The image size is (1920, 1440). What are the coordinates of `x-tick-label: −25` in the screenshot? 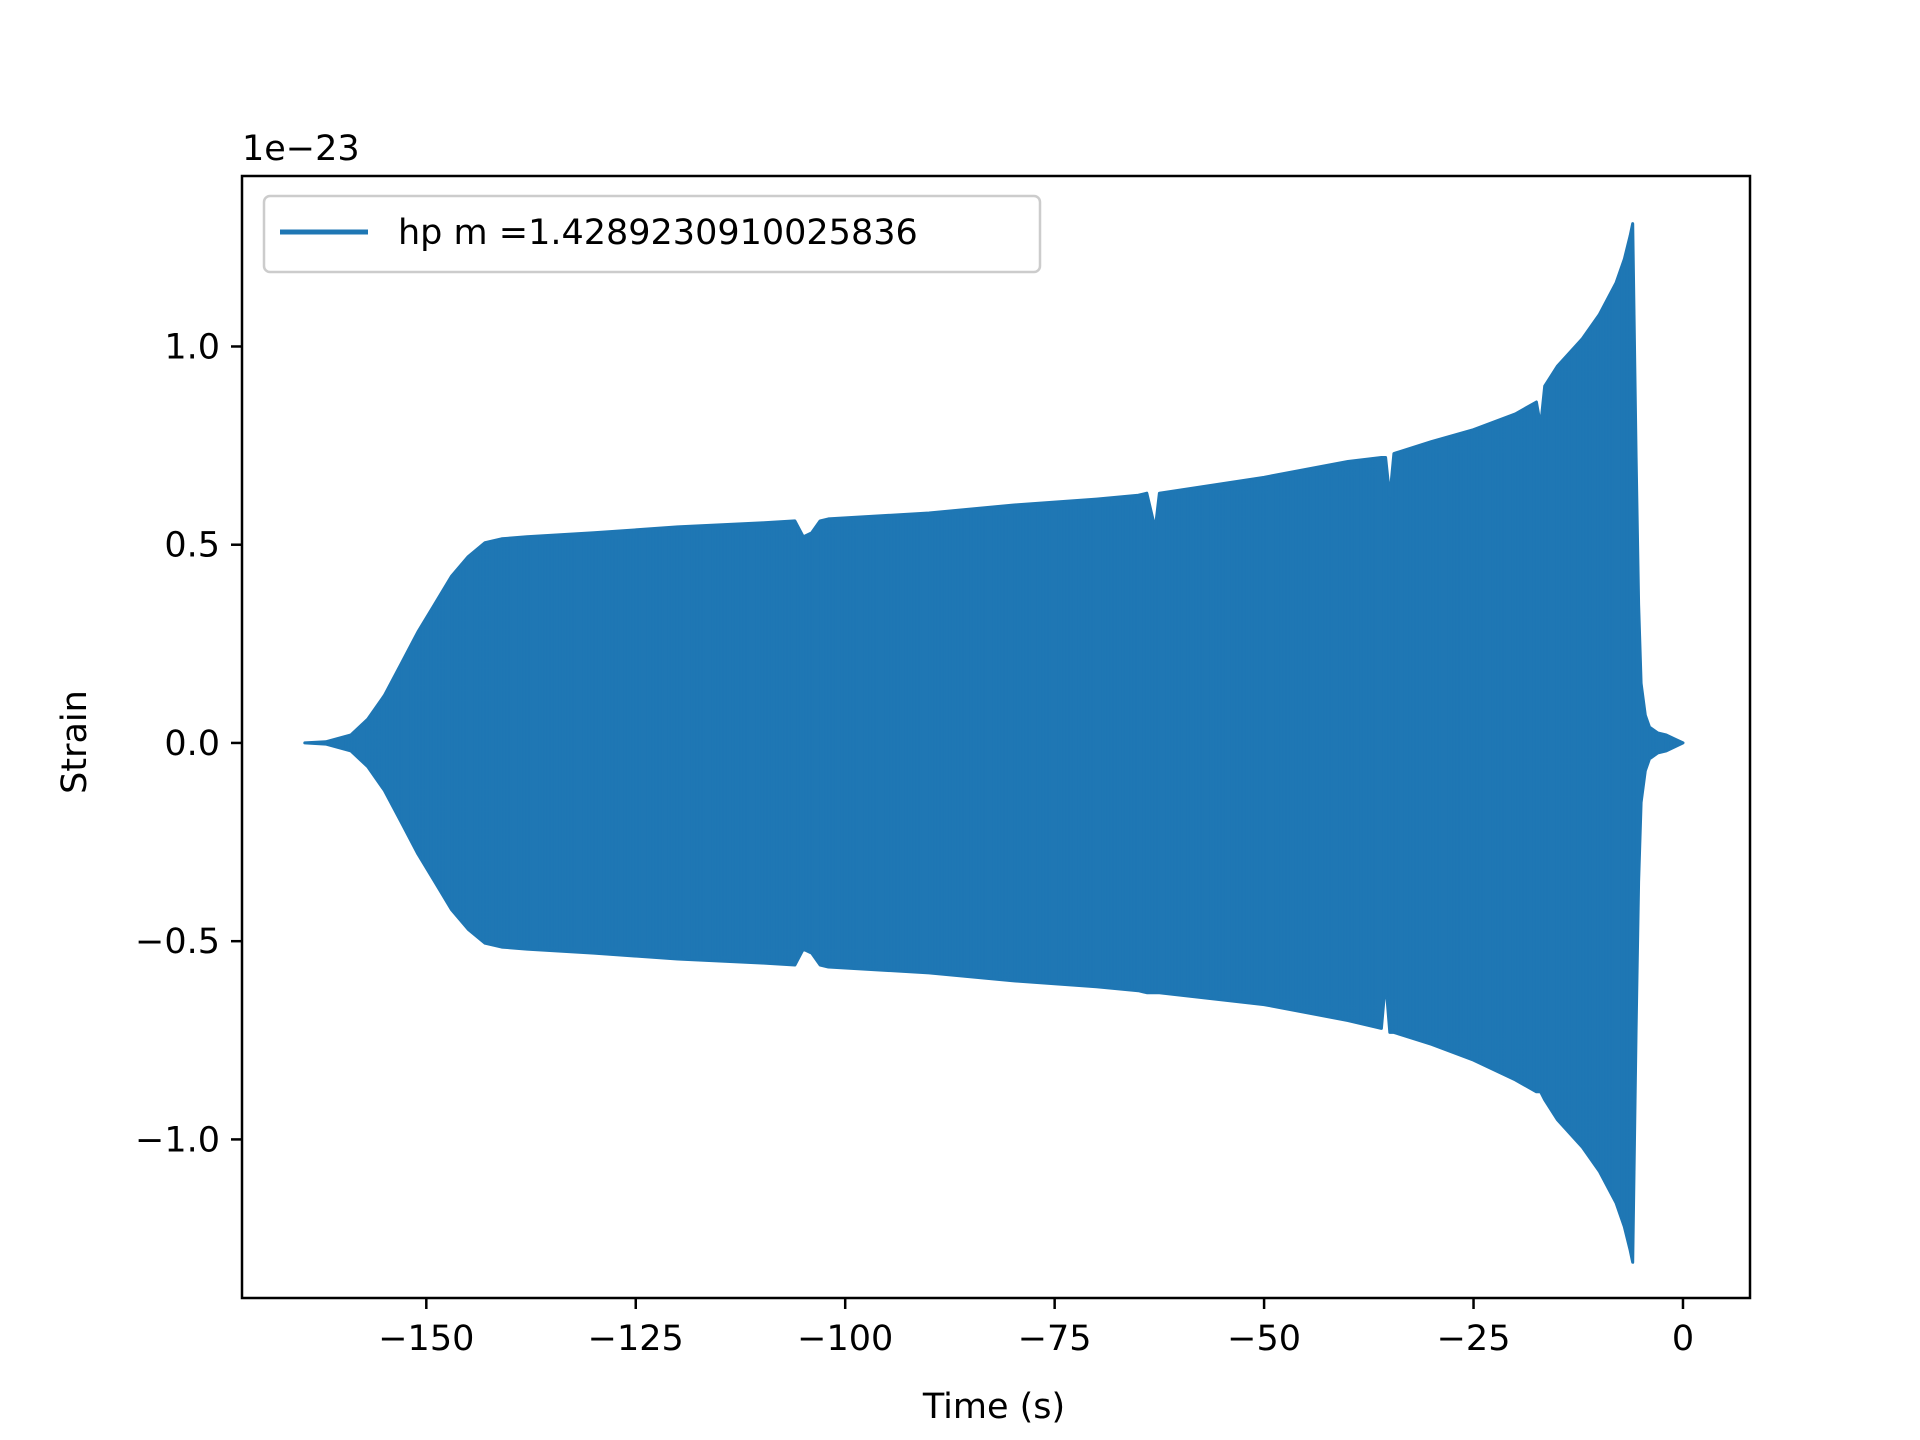 It's located at (1474, 1339).